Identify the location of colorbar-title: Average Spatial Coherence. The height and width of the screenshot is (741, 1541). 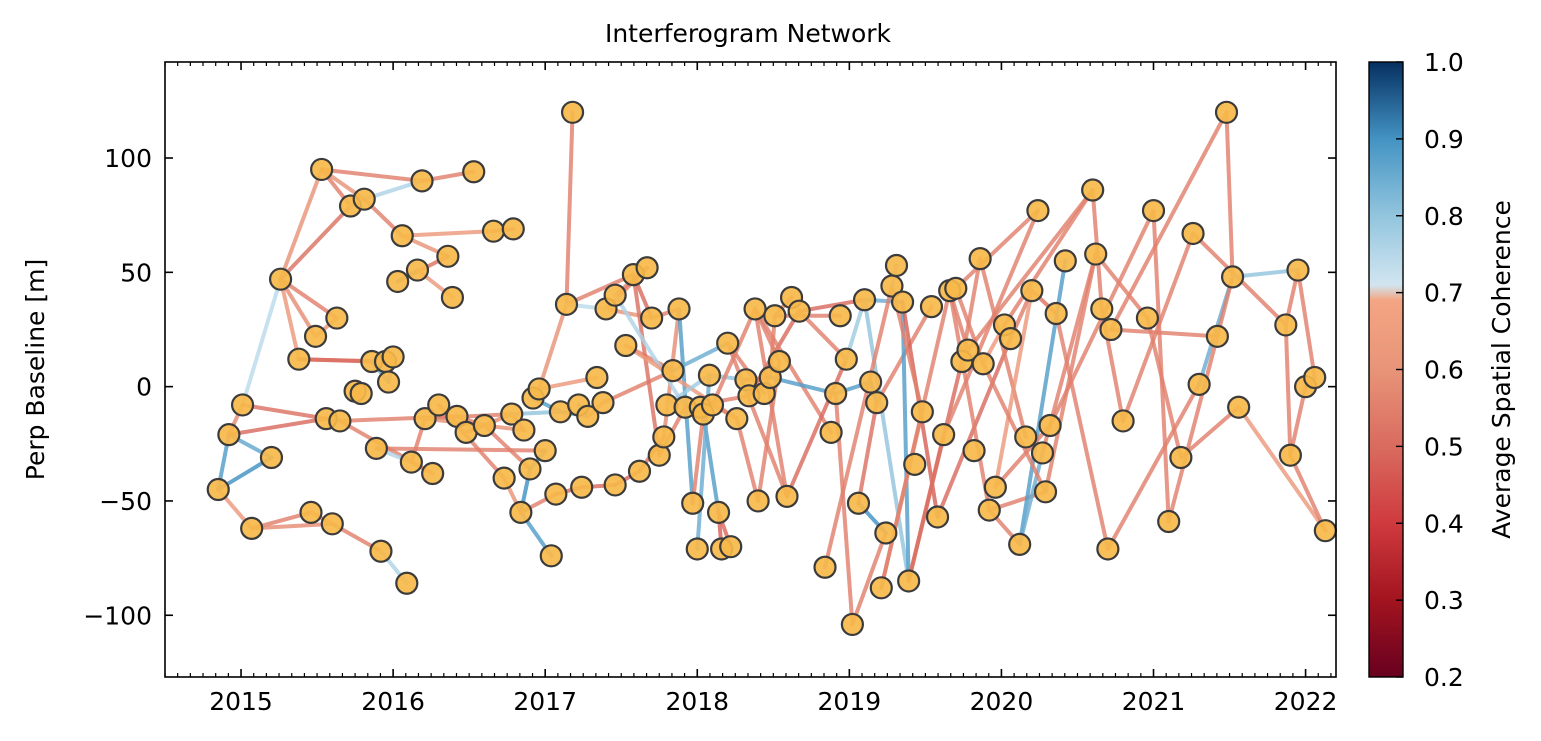
(1501, 369).